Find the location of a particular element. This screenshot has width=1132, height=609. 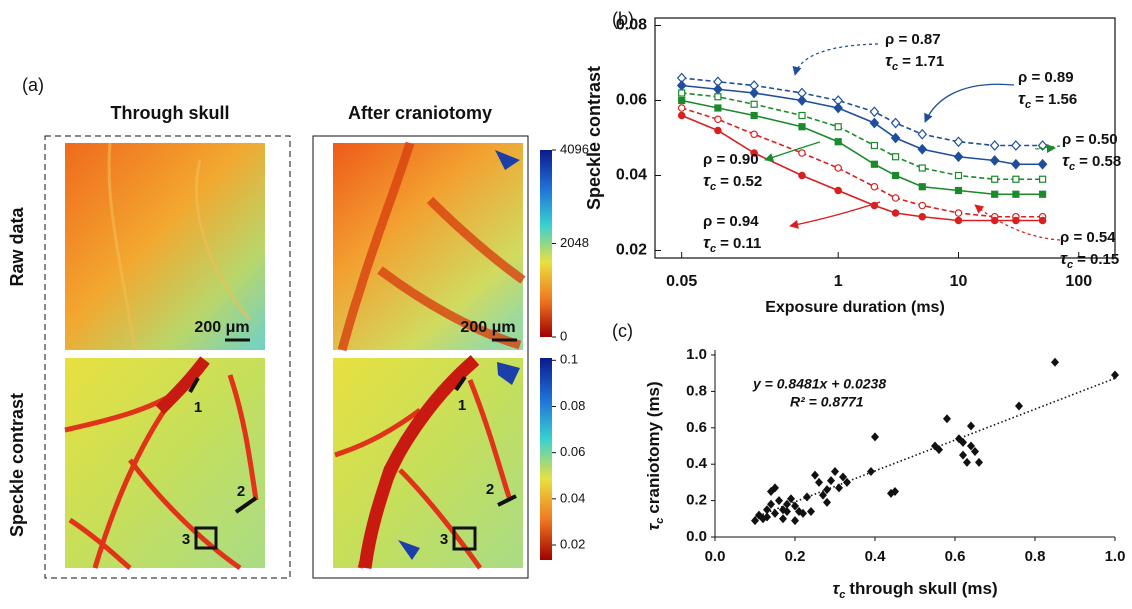

colorbar-label: 0 is located at coordinates (563, 335).